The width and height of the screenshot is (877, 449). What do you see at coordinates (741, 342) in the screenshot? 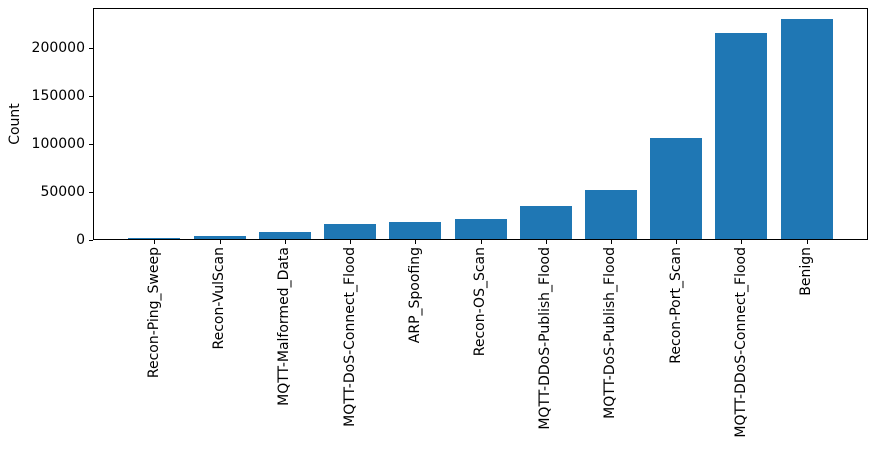
I see `x-tick-label: MQTT-DDoS-Connect_Flood` at bounding box center [741, 342].